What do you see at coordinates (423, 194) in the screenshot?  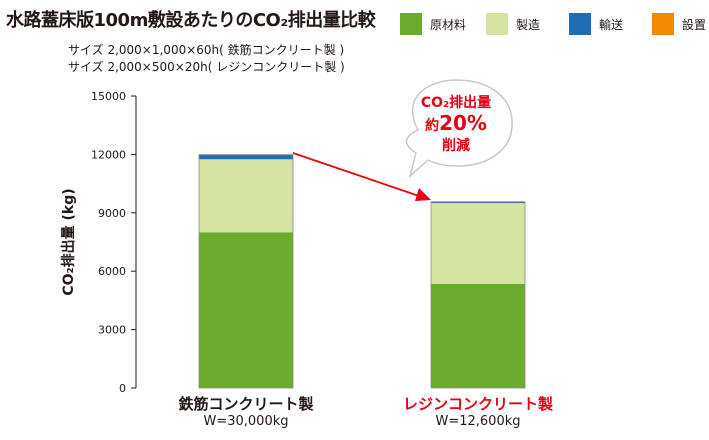 I see `reduction-arrow-head` at bounding box center [423, 194].